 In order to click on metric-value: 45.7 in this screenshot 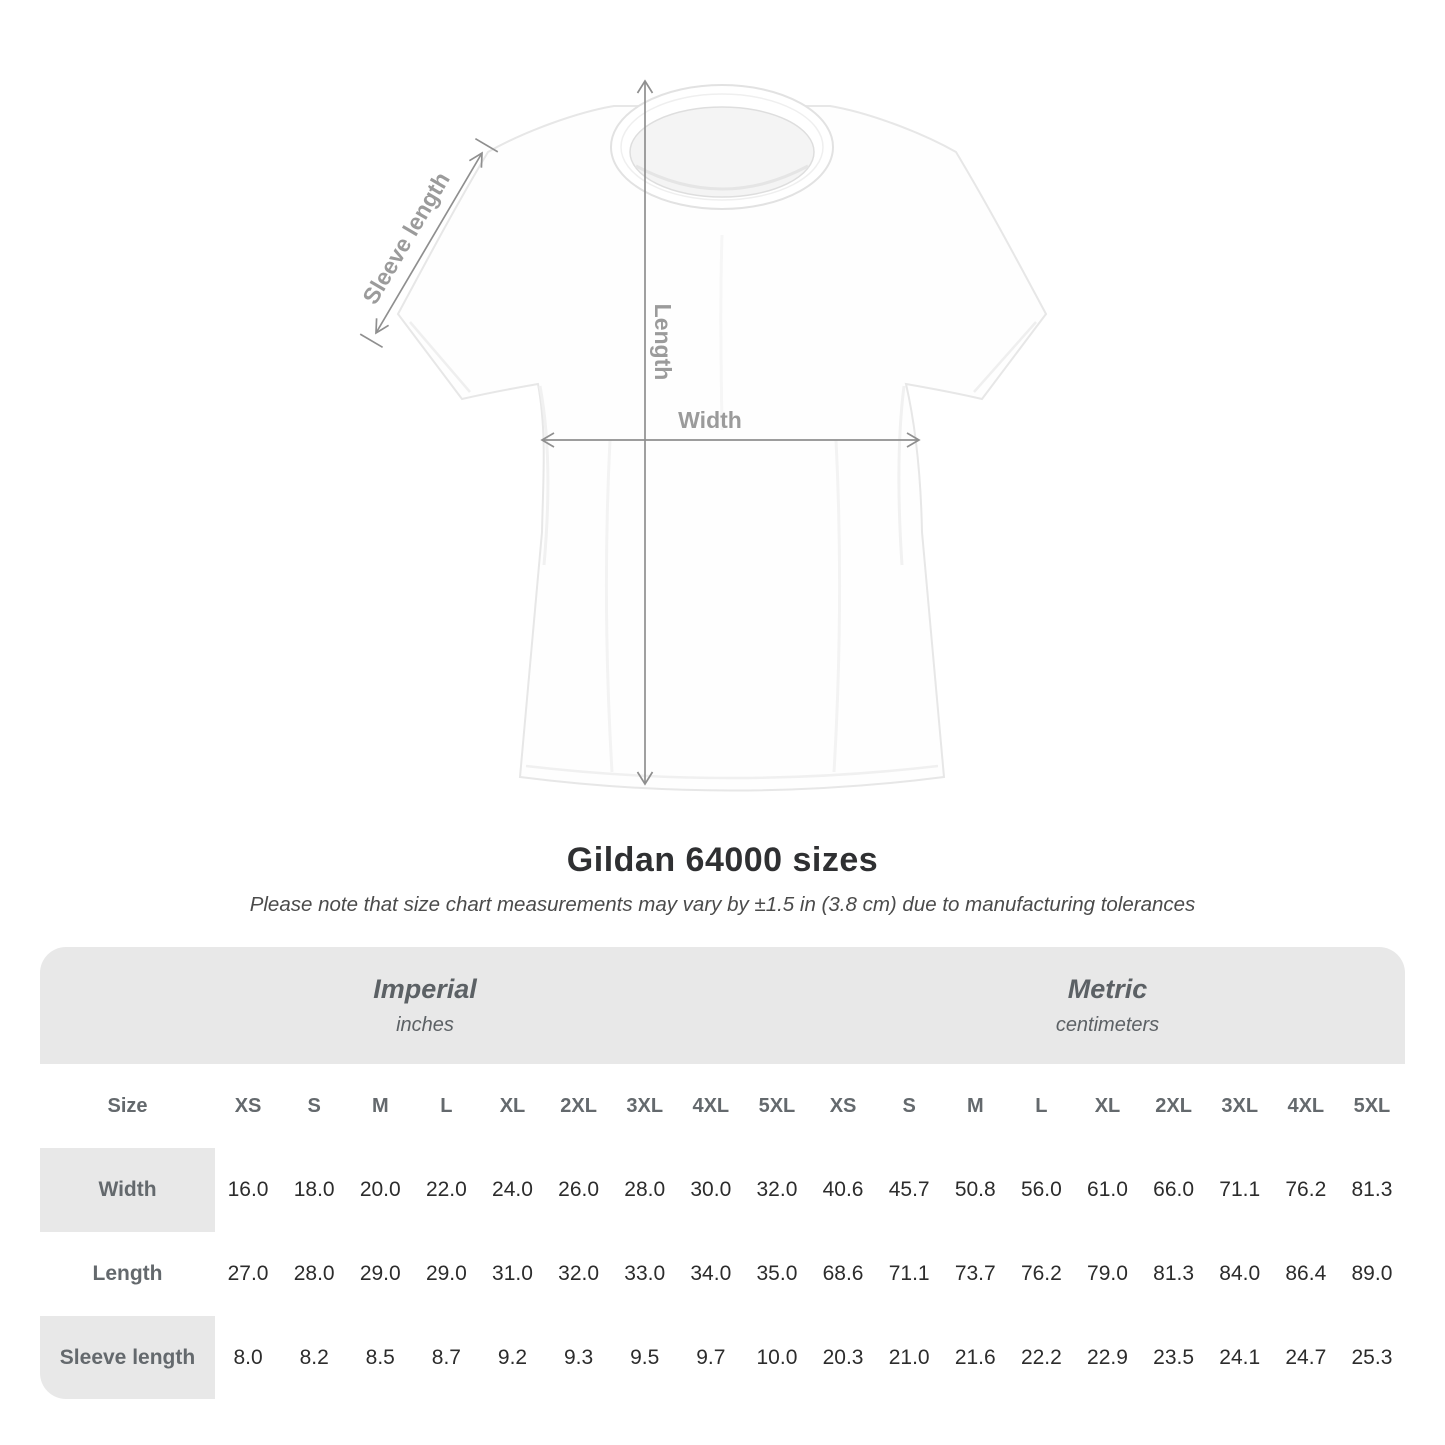, I will do `click(909, 1189)`.